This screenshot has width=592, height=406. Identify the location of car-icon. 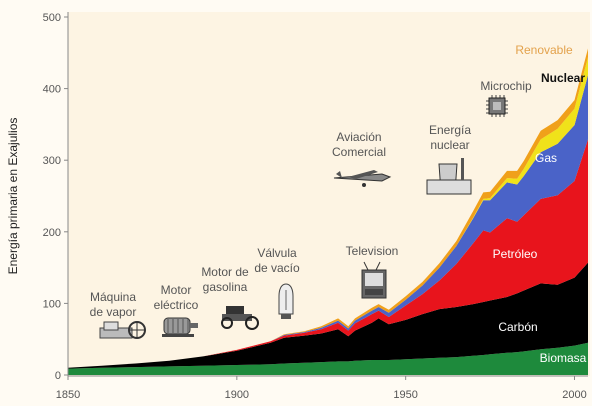
(240, 318).